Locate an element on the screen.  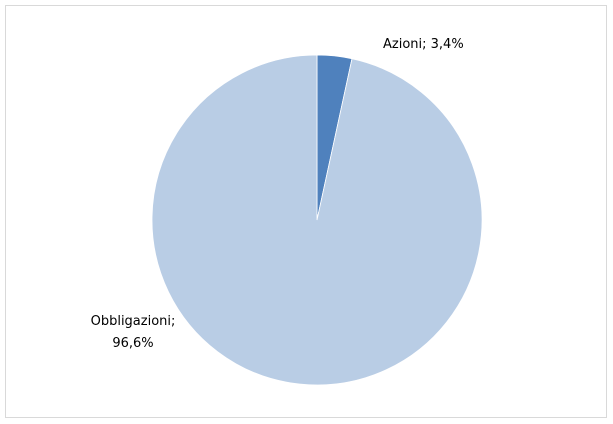
data-label: Obbligazioni; 96,6% is located at coordinates (133, 332).